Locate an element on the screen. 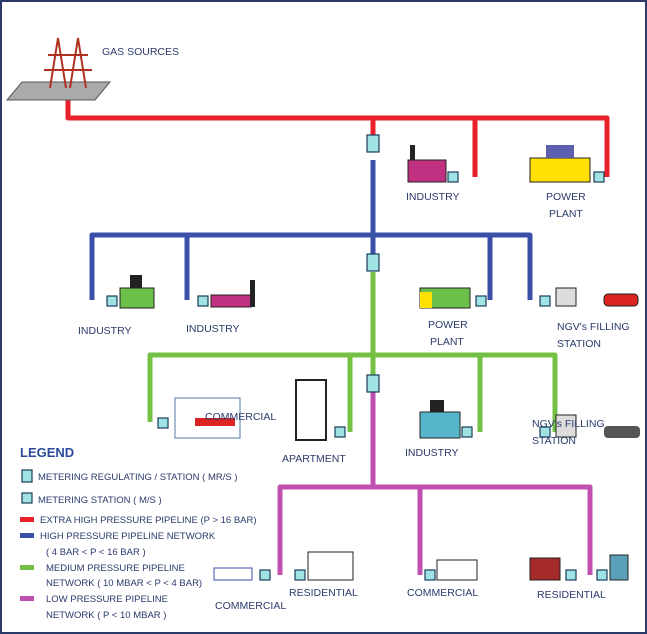 The height and width of the screenshot is (634, 647). legend-text: LOW PRESSURE PIPELINE is located at coordinates (107, 599).